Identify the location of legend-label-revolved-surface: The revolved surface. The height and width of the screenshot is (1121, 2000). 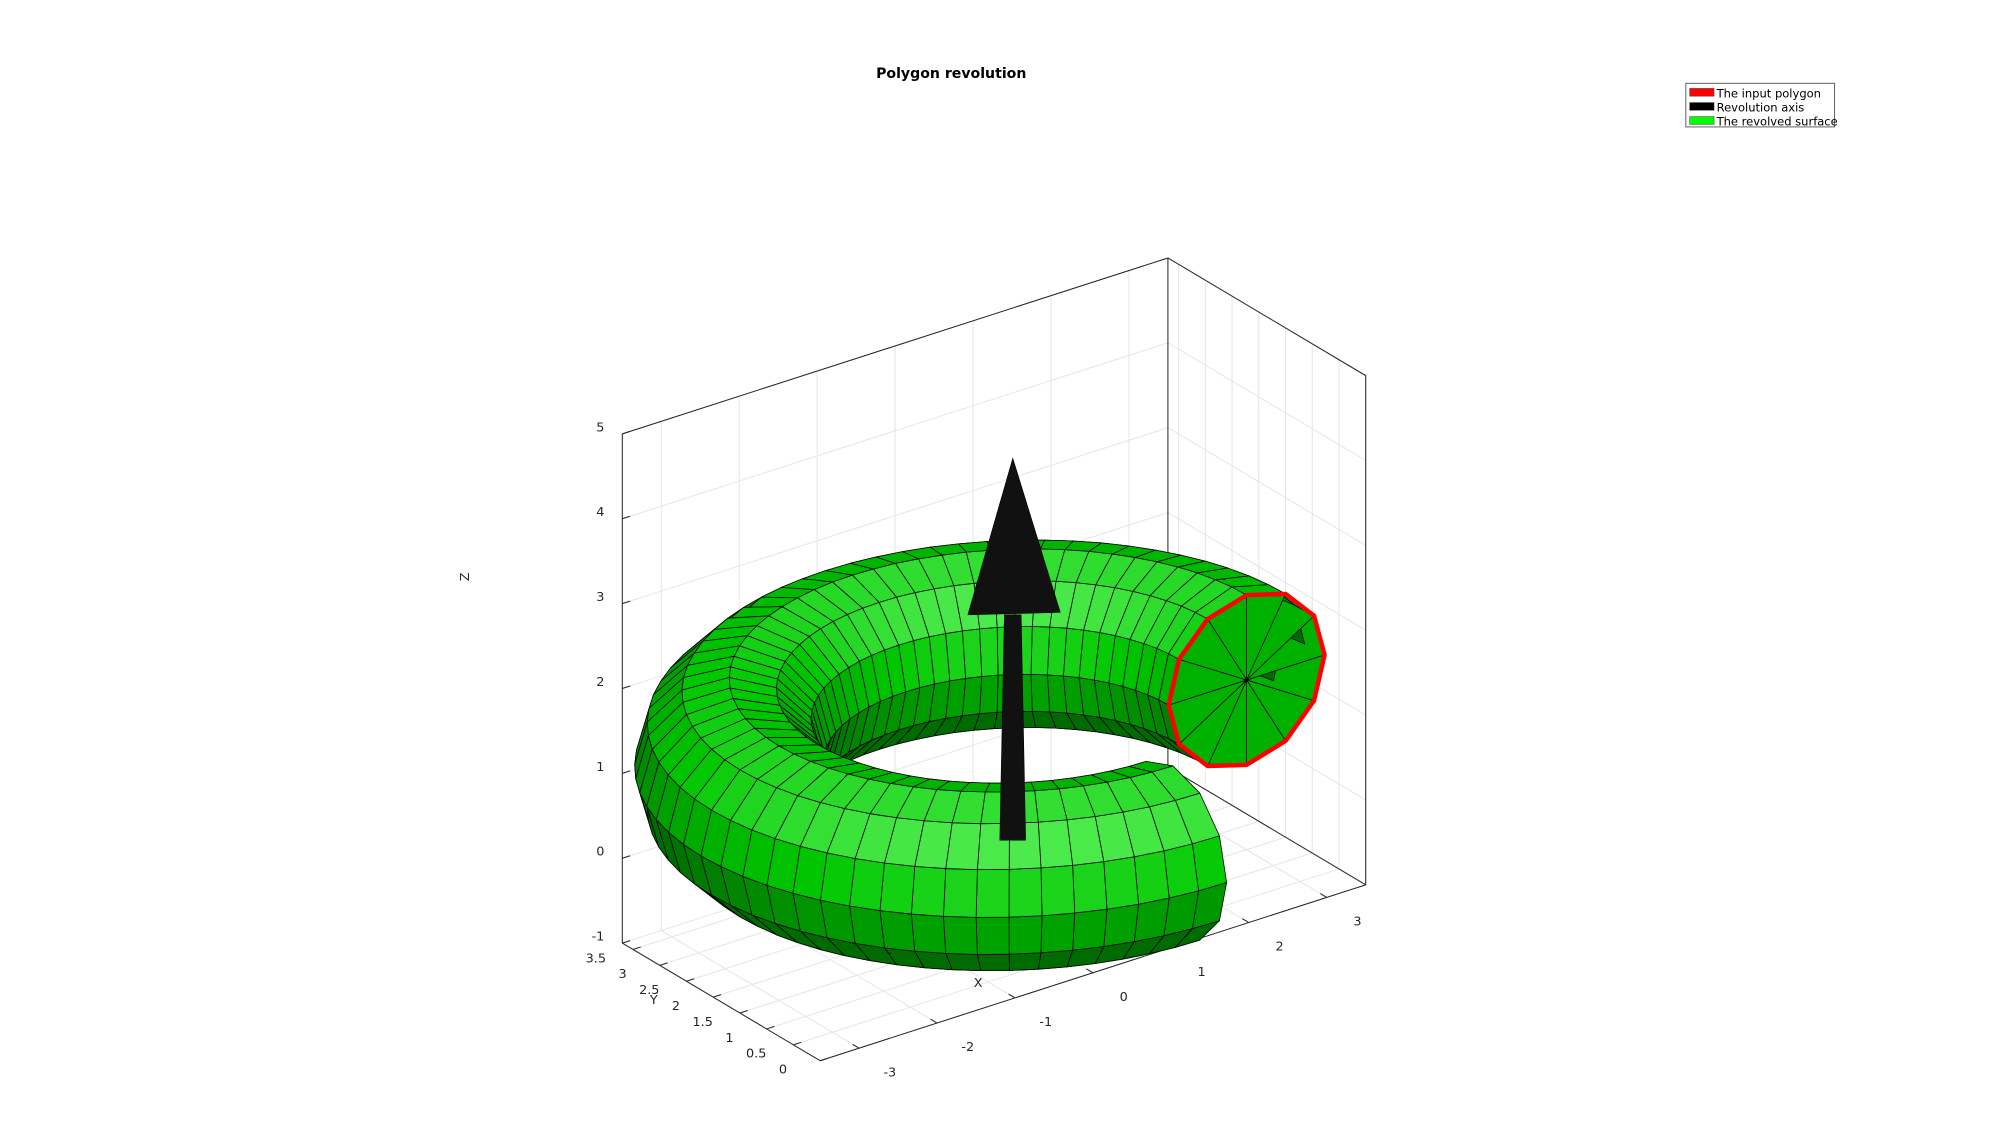
(1777, 122).